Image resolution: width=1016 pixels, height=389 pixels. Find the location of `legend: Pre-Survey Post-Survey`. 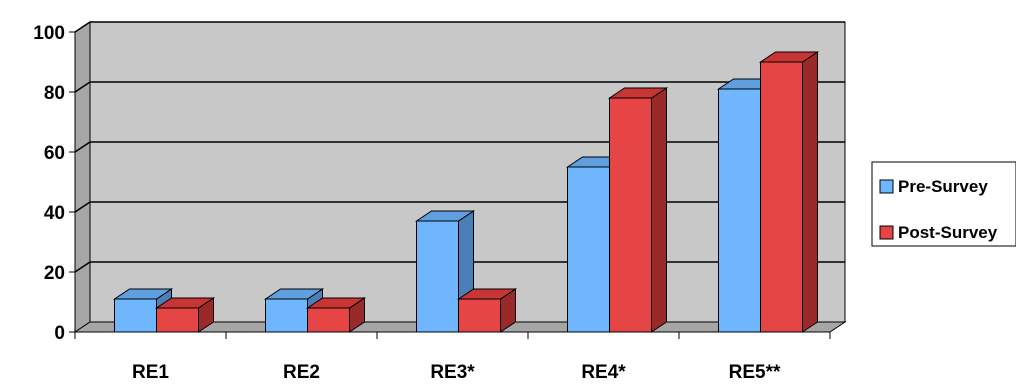

legend: Pre-Survey Post-Survey is located at coordinates (943, 204).